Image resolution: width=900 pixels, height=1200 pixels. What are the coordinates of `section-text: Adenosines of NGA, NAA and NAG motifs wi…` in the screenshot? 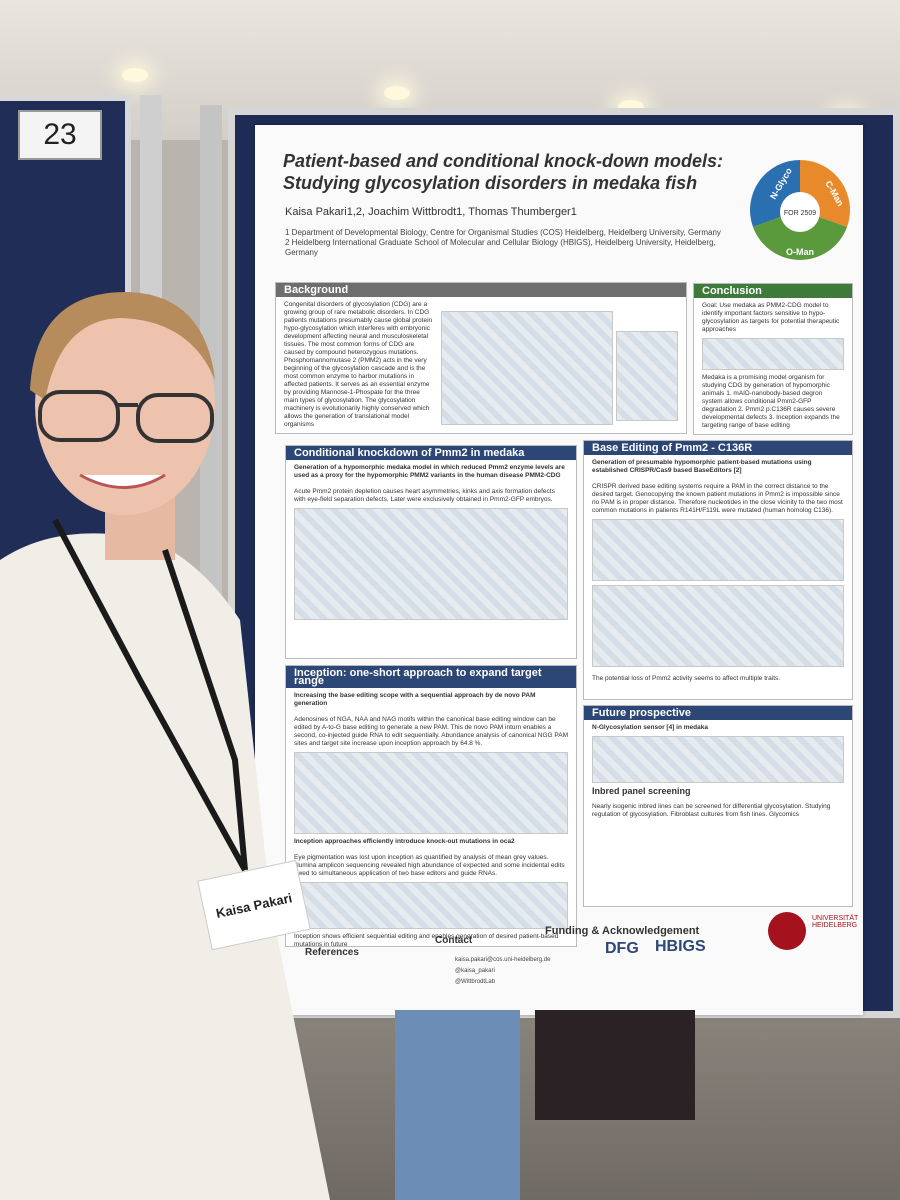 It's located at (431, 731).